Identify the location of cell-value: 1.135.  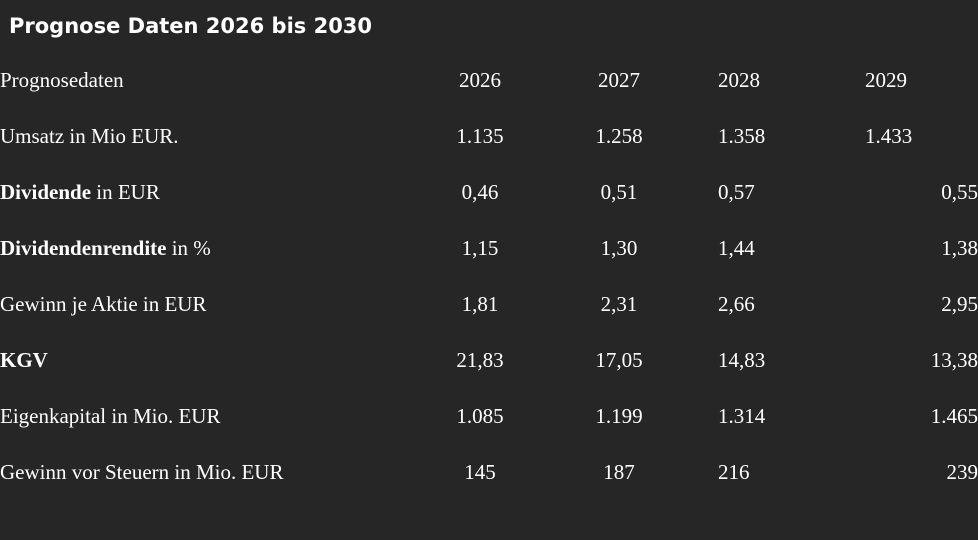
(480, 135).